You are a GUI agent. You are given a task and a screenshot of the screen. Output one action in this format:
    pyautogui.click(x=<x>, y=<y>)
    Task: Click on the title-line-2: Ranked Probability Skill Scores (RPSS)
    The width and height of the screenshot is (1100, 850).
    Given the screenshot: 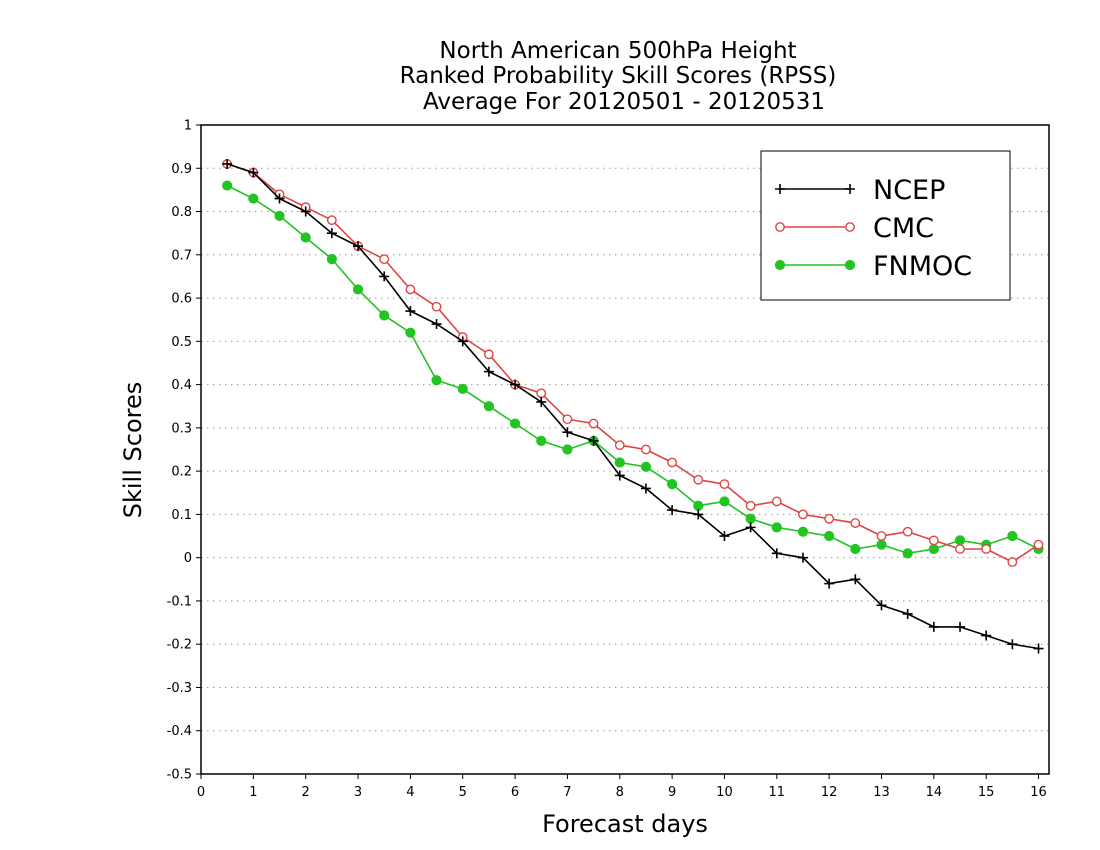 What is the action you would take?
    pyautogui.click(x=618, y=76)
    